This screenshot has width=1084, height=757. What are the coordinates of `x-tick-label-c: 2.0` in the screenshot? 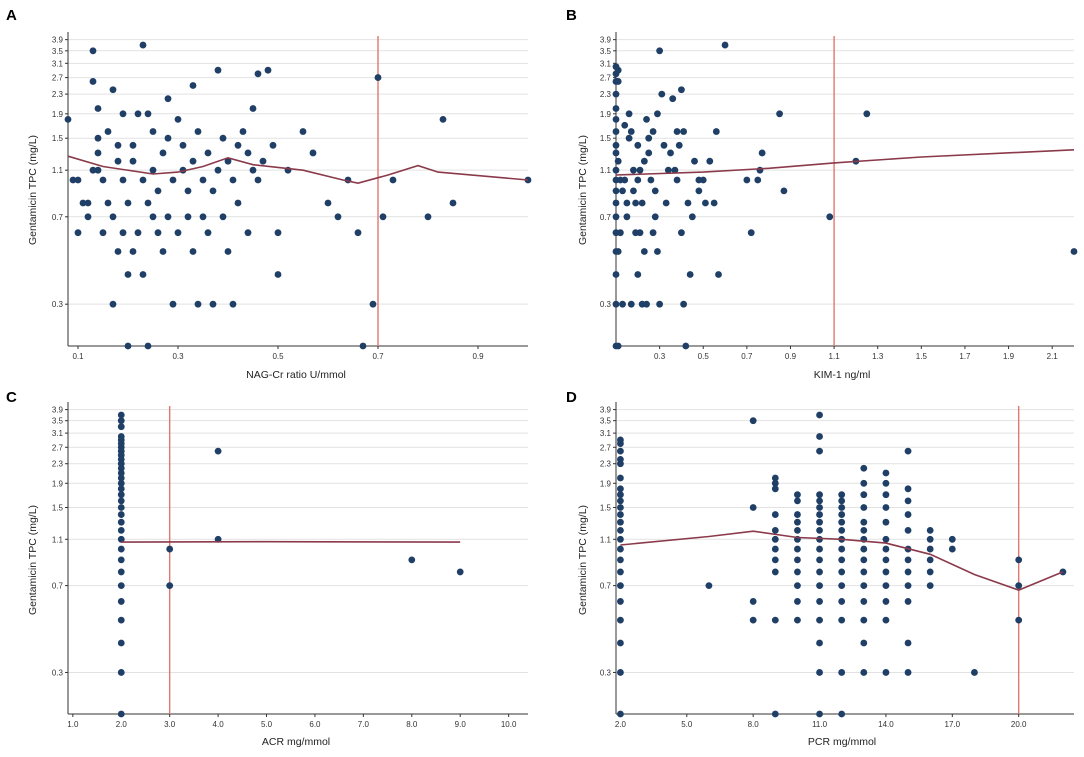 It's located at (122, 724).